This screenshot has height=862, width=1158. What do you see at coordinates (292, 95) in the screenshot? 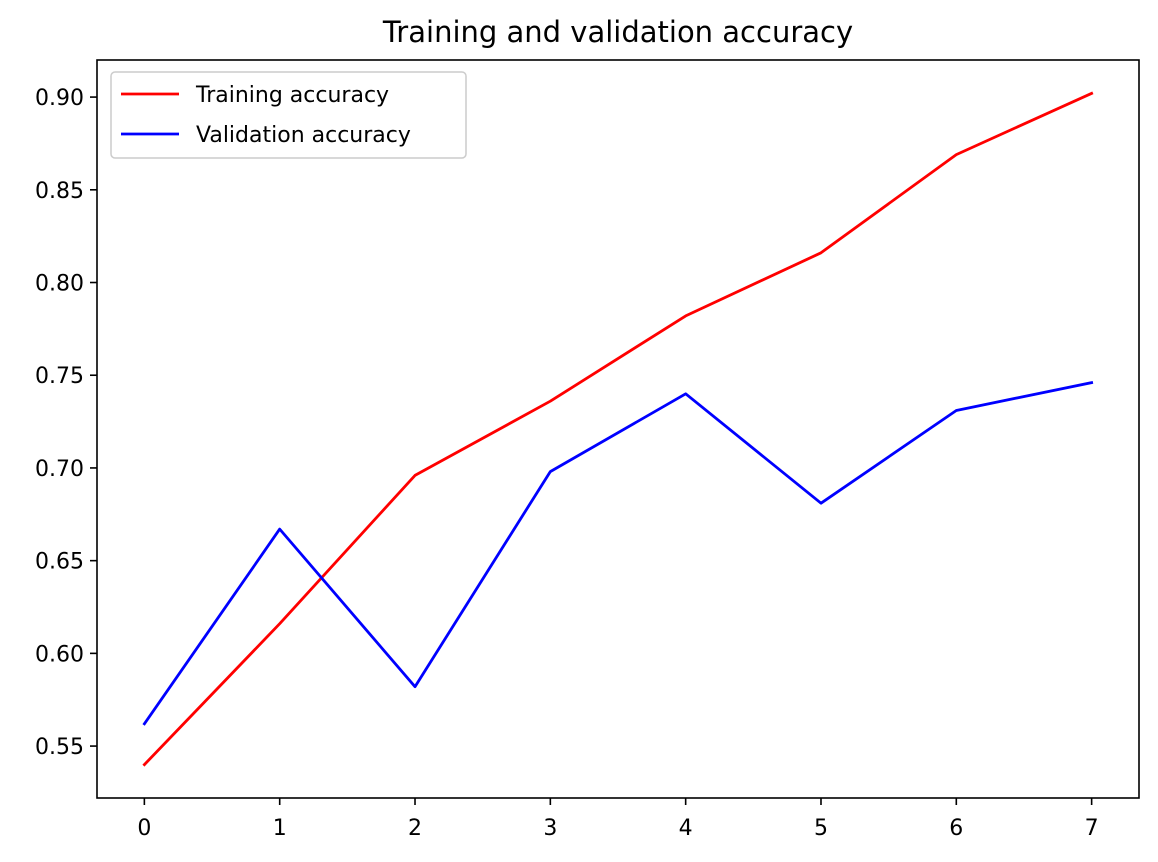
I see `legend-label: Training accuracy` at bounding box center [292, 95].